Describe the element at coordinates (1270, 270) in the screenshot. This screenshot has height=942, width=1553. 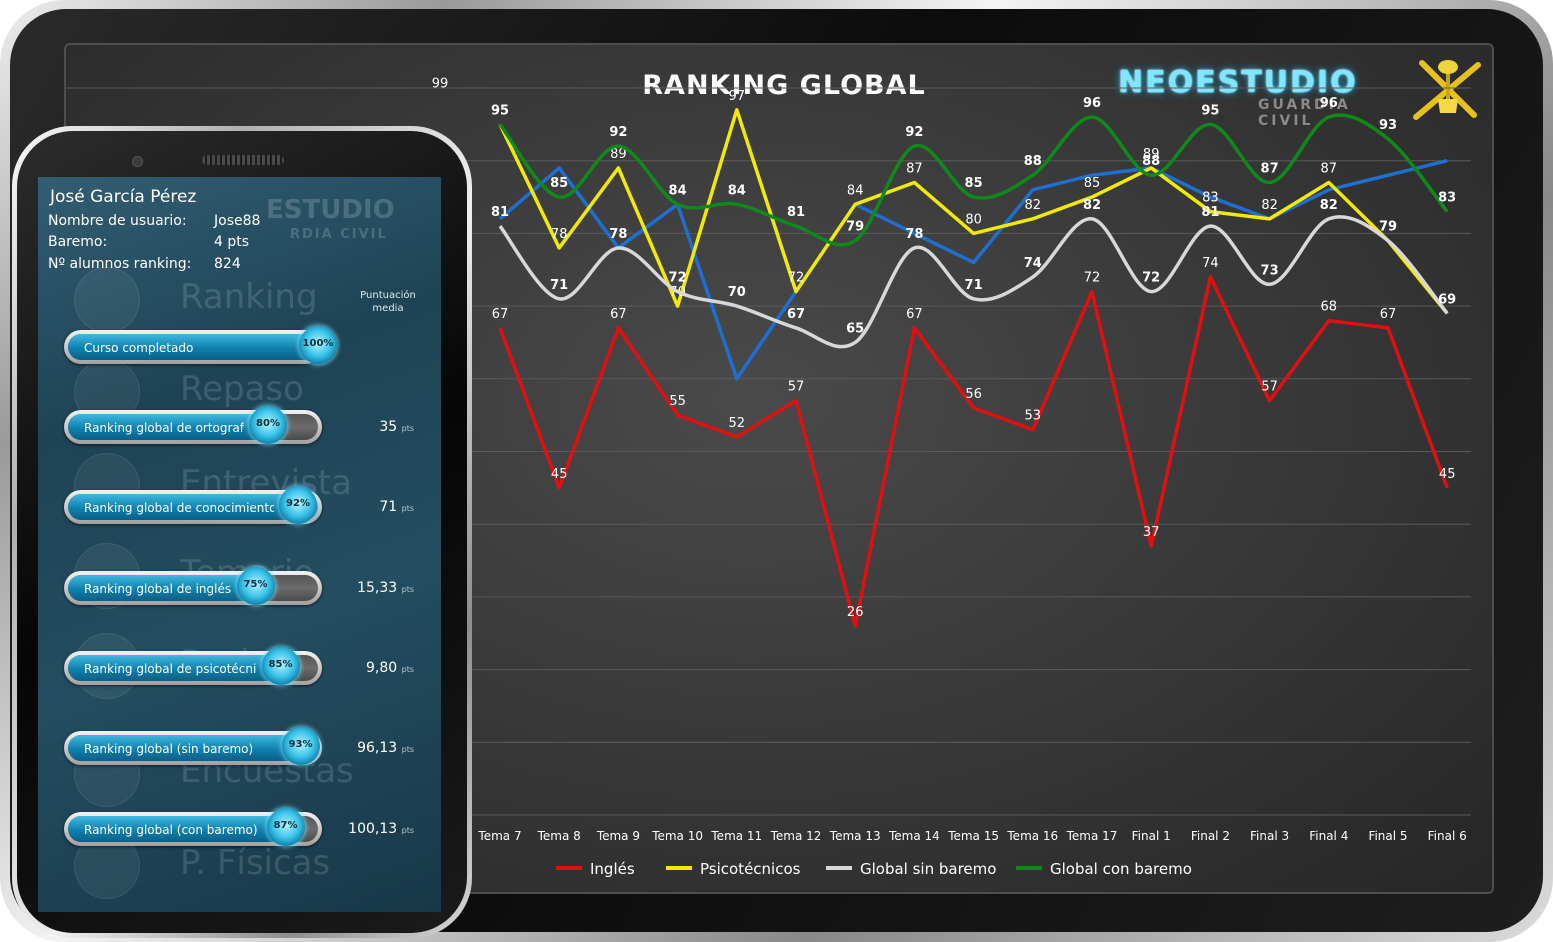
I see `data-label: 73` at that location.